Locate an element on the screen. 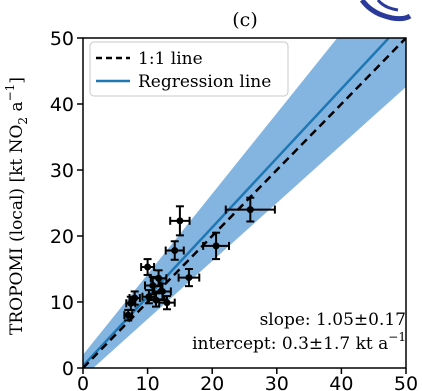 The width and height of the screenshot is (422, 391). legend-label-1to1: 1:1 line is located at coordinates (170, 59).